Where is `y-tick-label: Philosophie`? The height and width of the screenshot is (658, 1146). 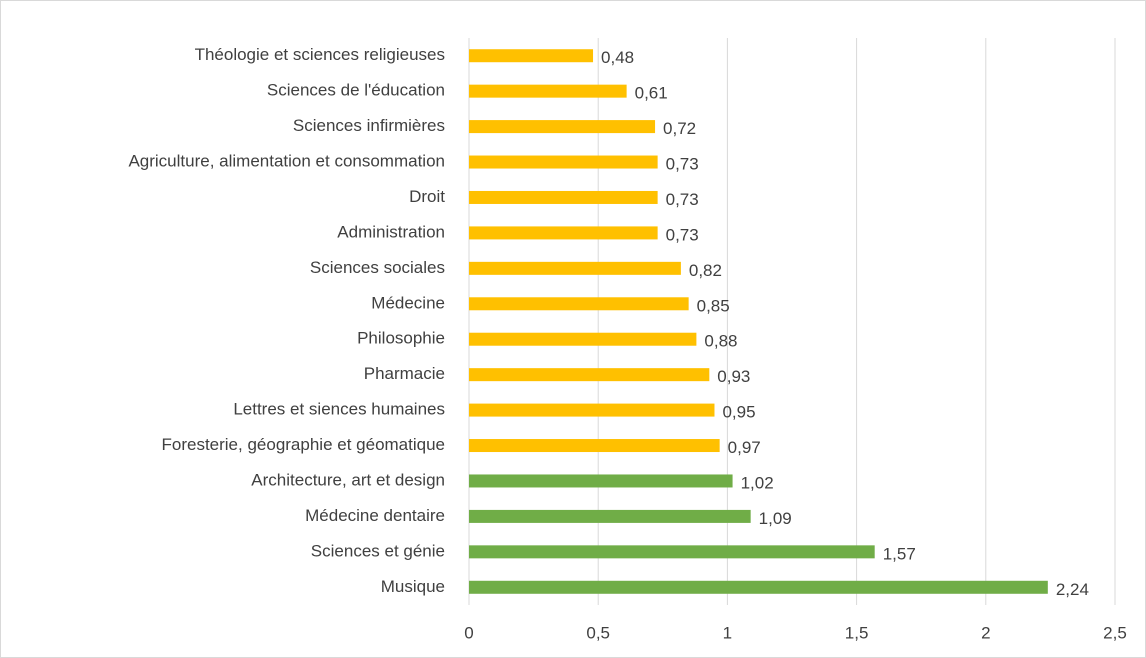 y-tick-label: Philosophie is located at coordinates (401, 338).